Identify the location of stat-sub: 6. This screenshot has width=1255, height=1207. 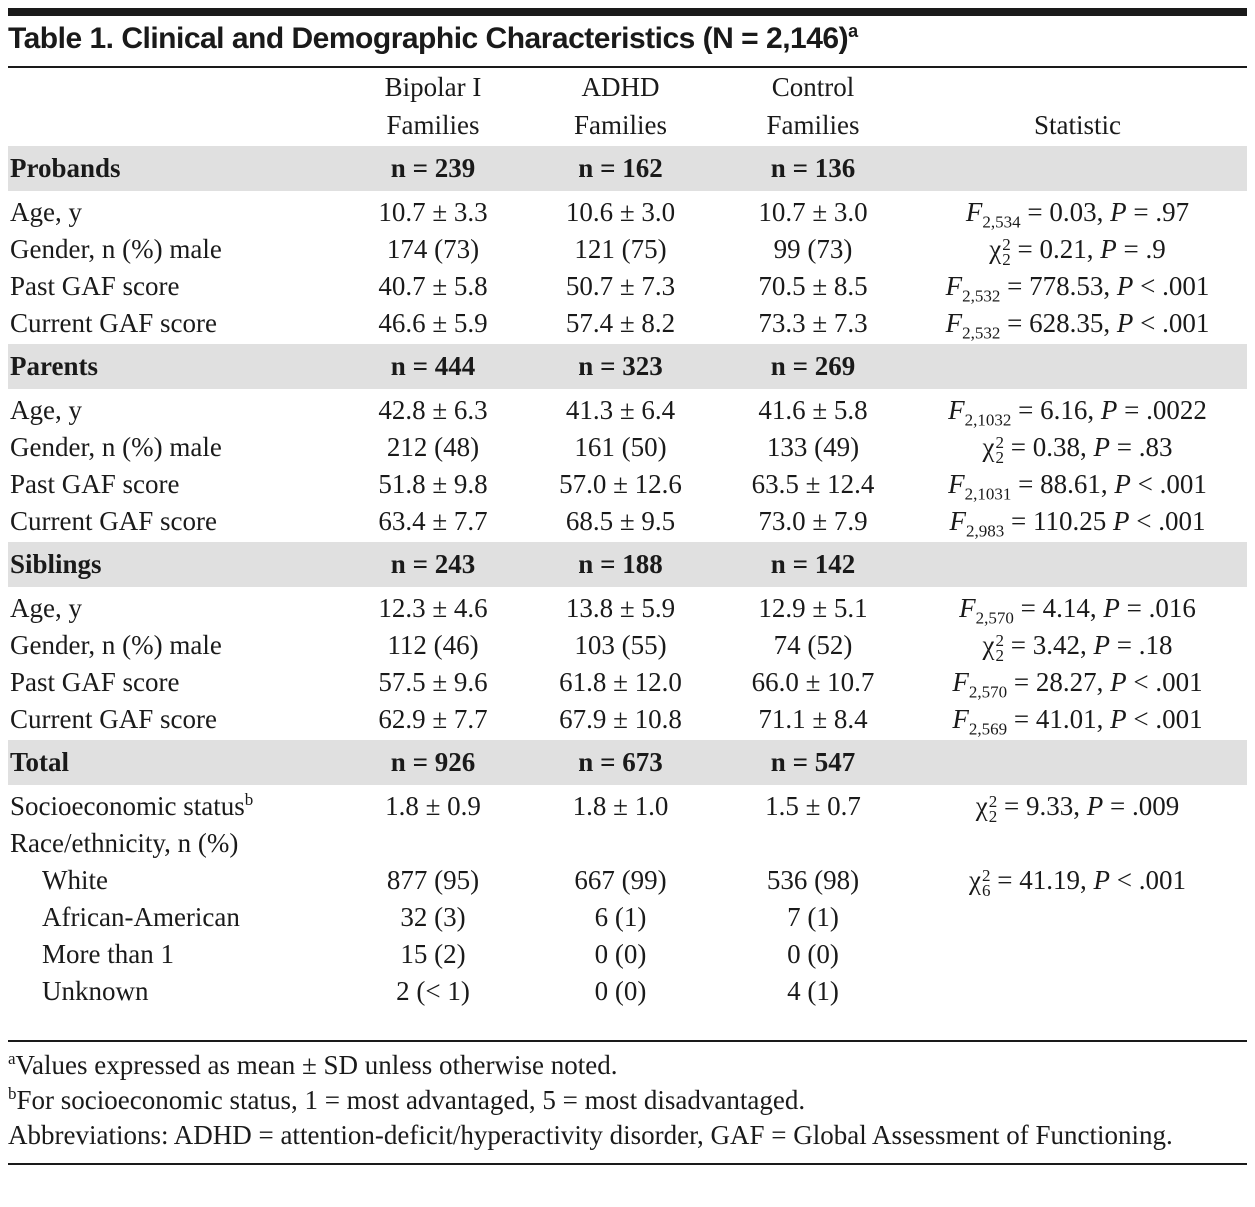
(986, 890).